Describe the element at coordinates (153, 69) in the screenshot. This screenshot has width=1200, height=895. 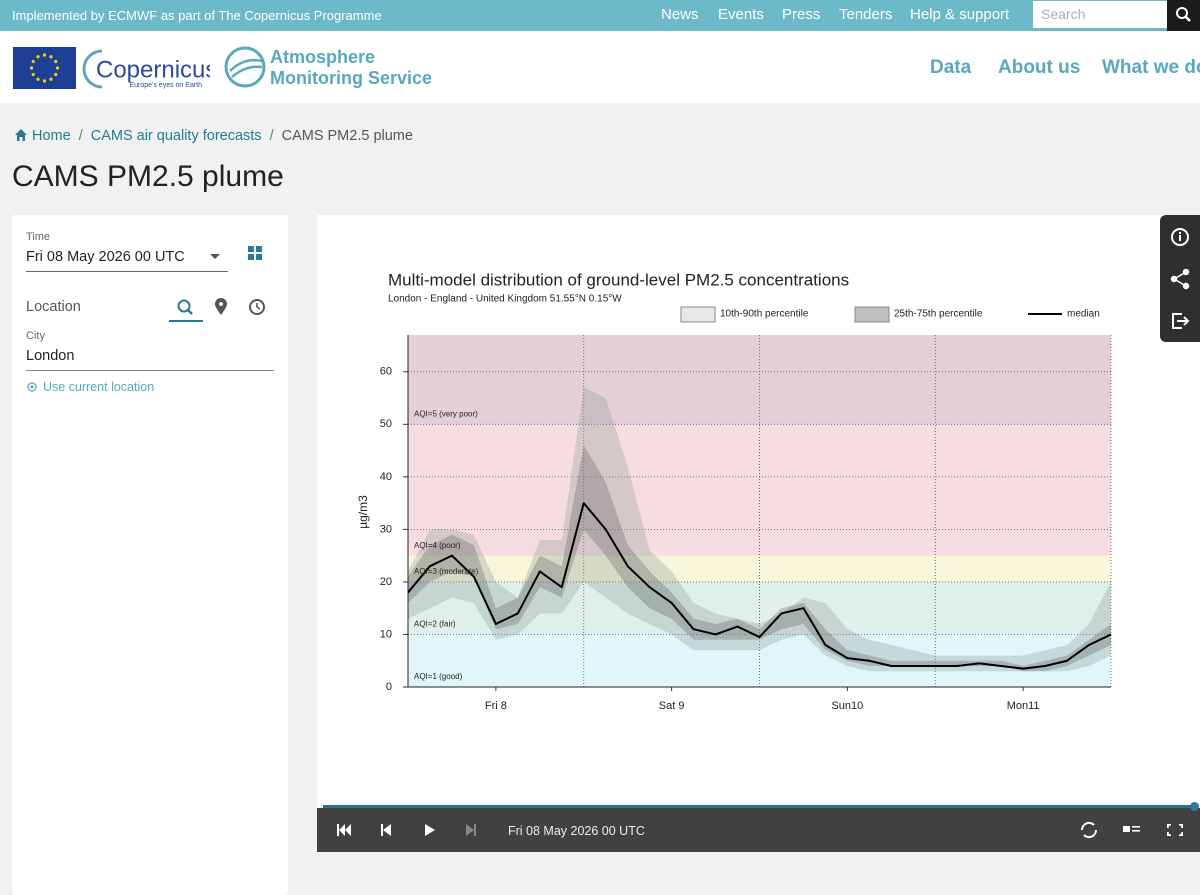
I see `logo-text: Copernicus` at that location.